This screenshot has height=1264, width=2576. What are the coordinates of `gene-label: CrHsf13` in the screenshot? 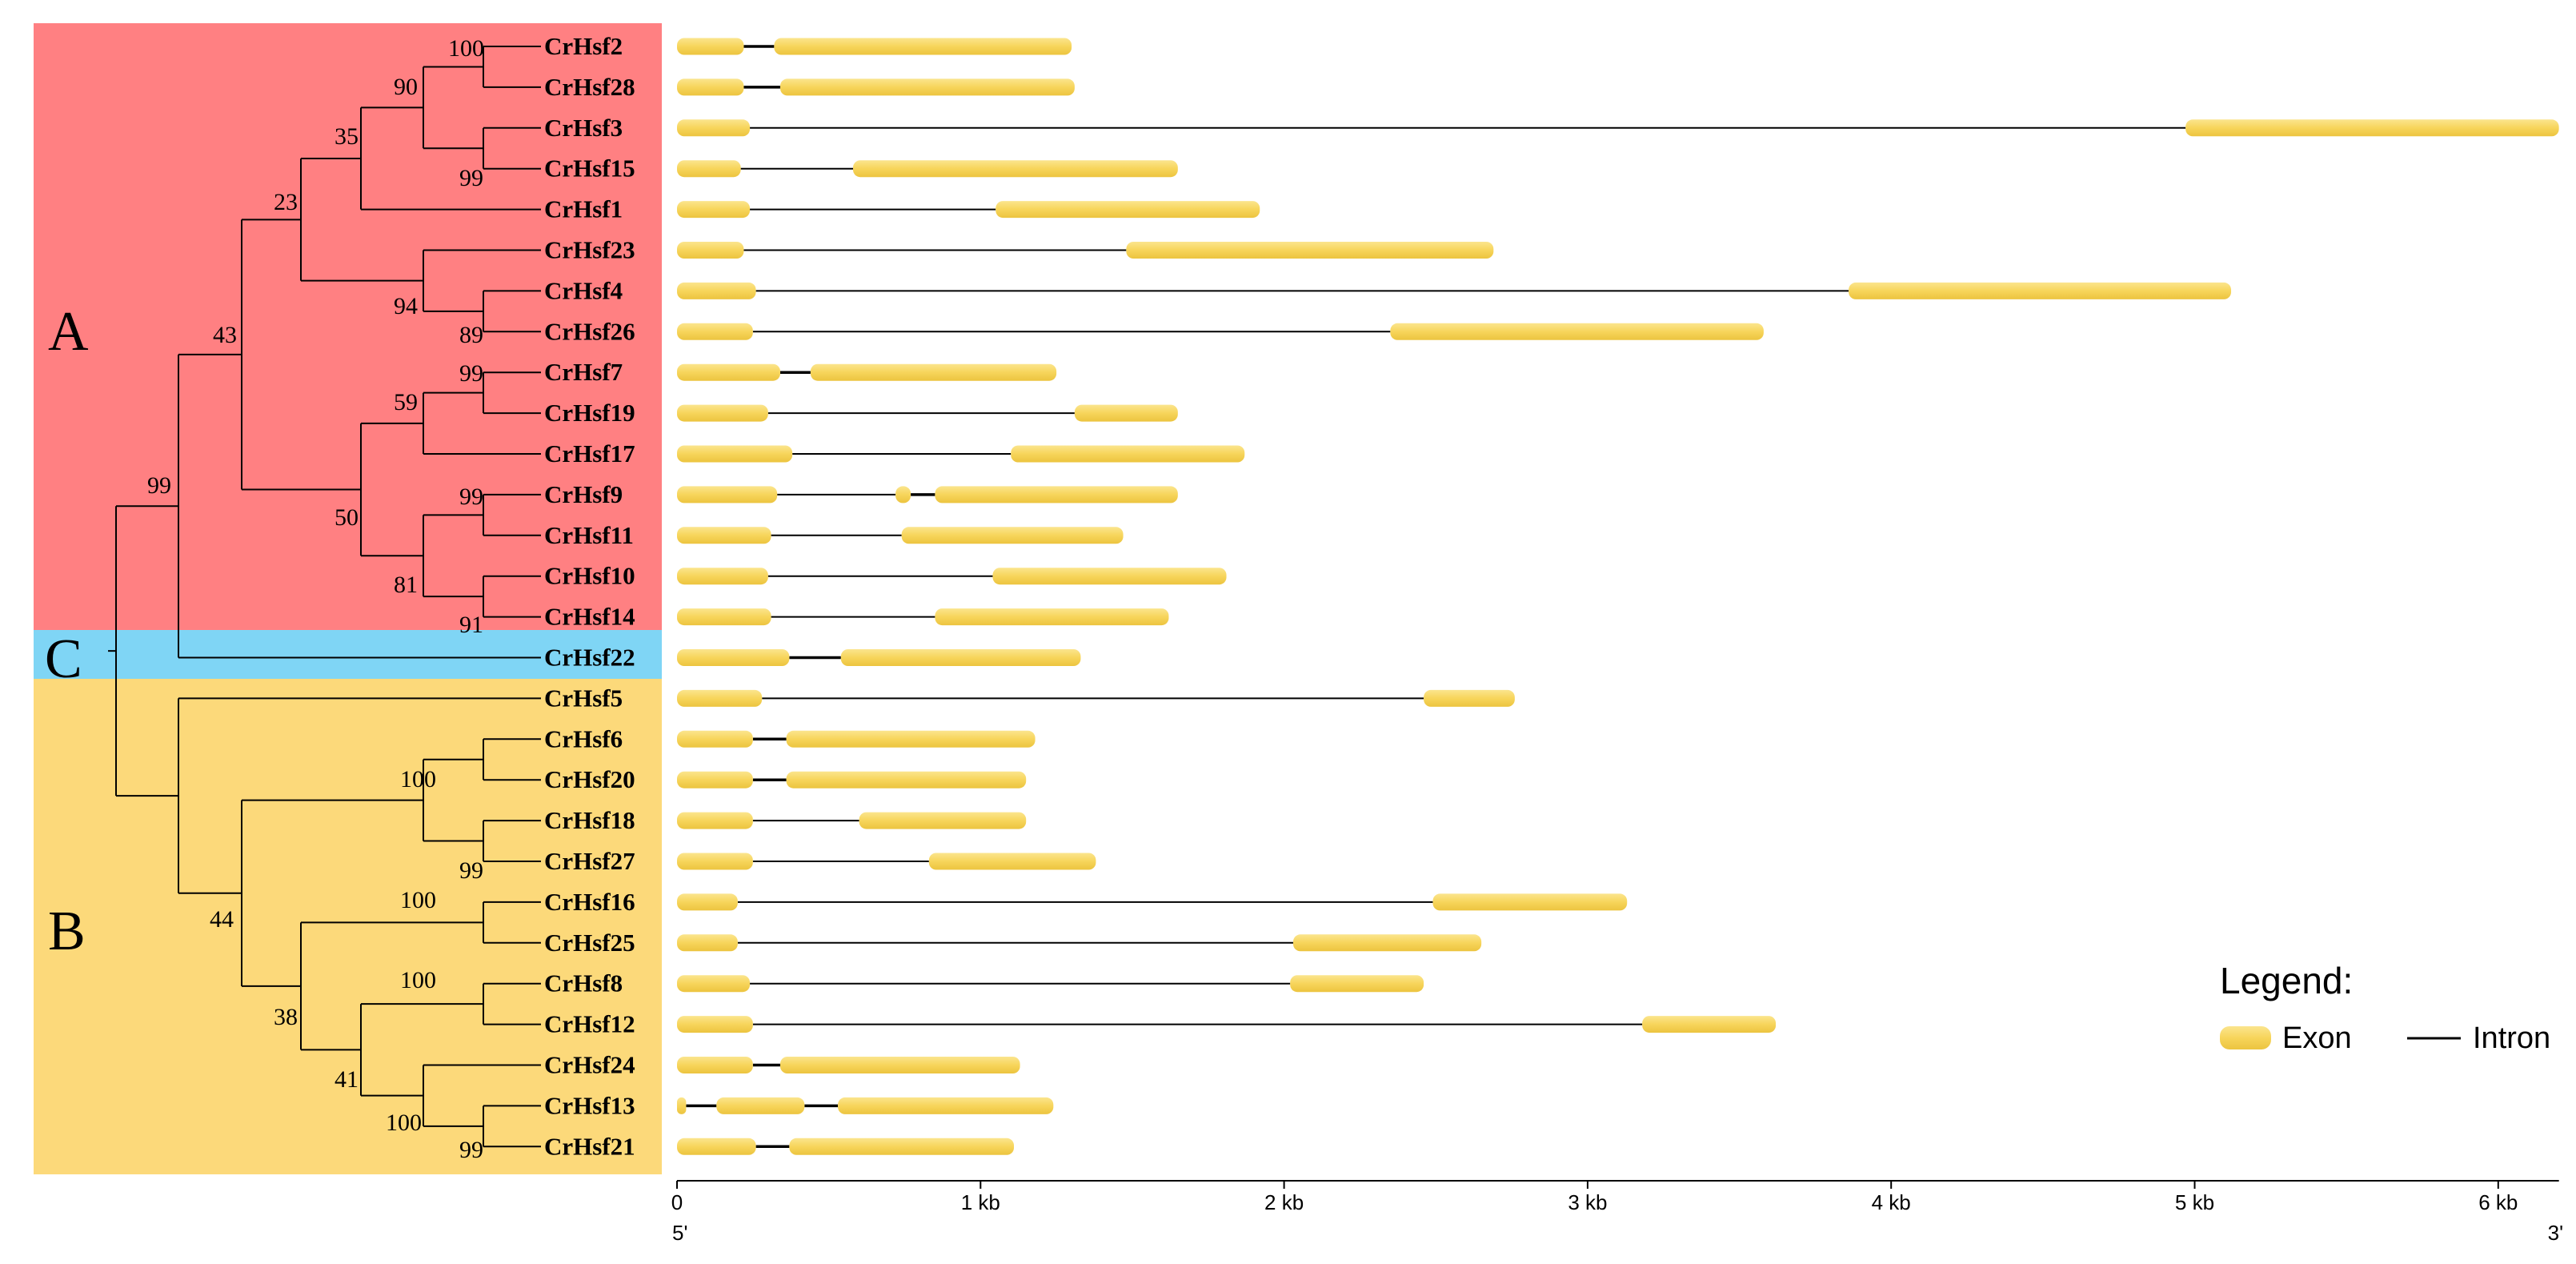 It's located at (589, 1105).